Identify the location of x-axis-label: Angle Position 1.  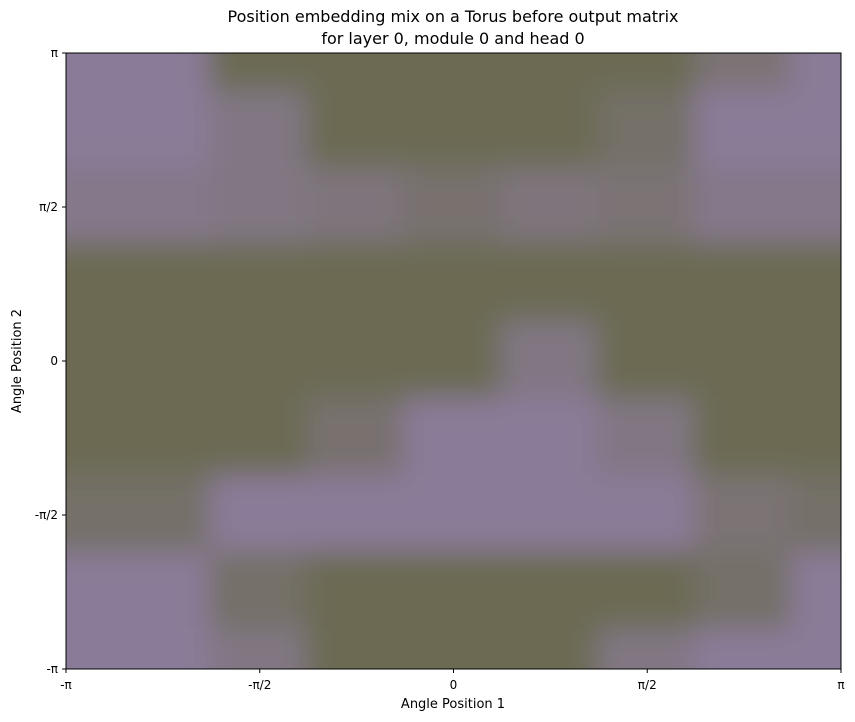
(453, 704).